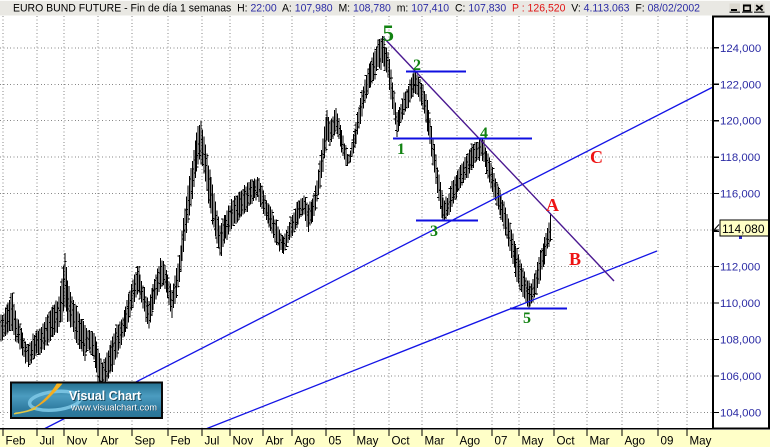  I want to click on svg-text: C, so click(596, 157).